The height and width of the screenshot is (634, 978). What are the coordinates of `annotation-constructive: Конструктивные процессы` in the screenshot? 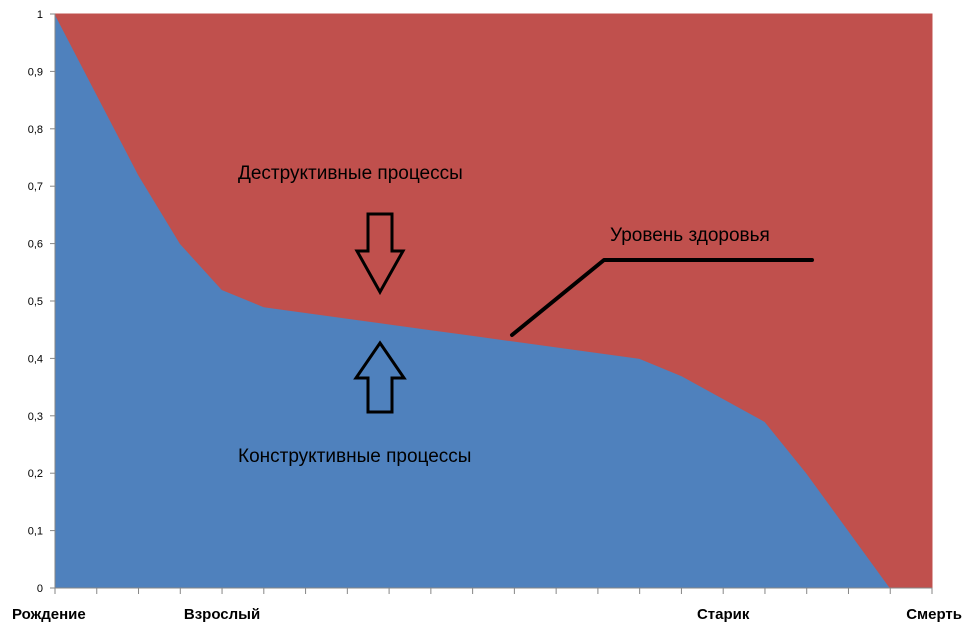 It's located at (354, 456).